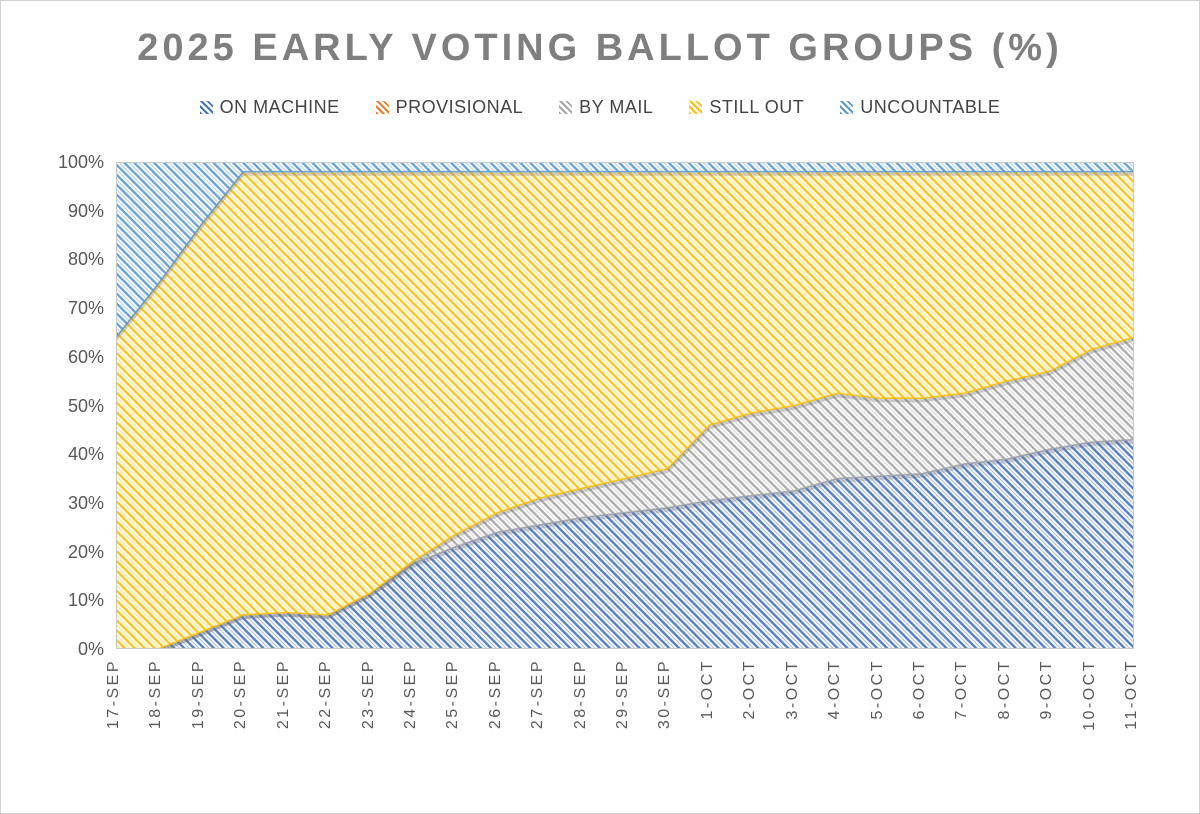  Describe the element at coordinates (198, 694) in the screenshot. I see `x-tick-label: 19-SEP` at that location.